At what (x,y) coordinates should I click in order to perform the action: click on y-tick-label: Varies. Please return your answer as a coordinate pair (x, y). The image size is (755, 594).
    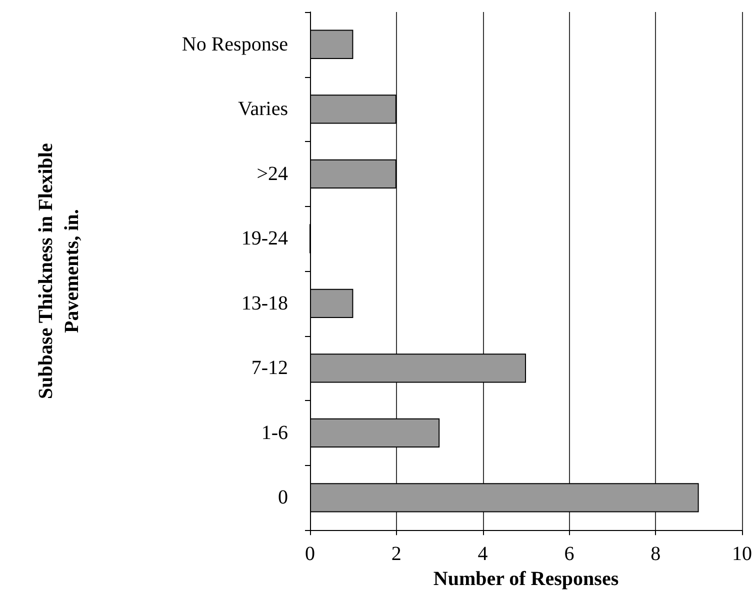
    Looking at the image, I should click on (263, 109).